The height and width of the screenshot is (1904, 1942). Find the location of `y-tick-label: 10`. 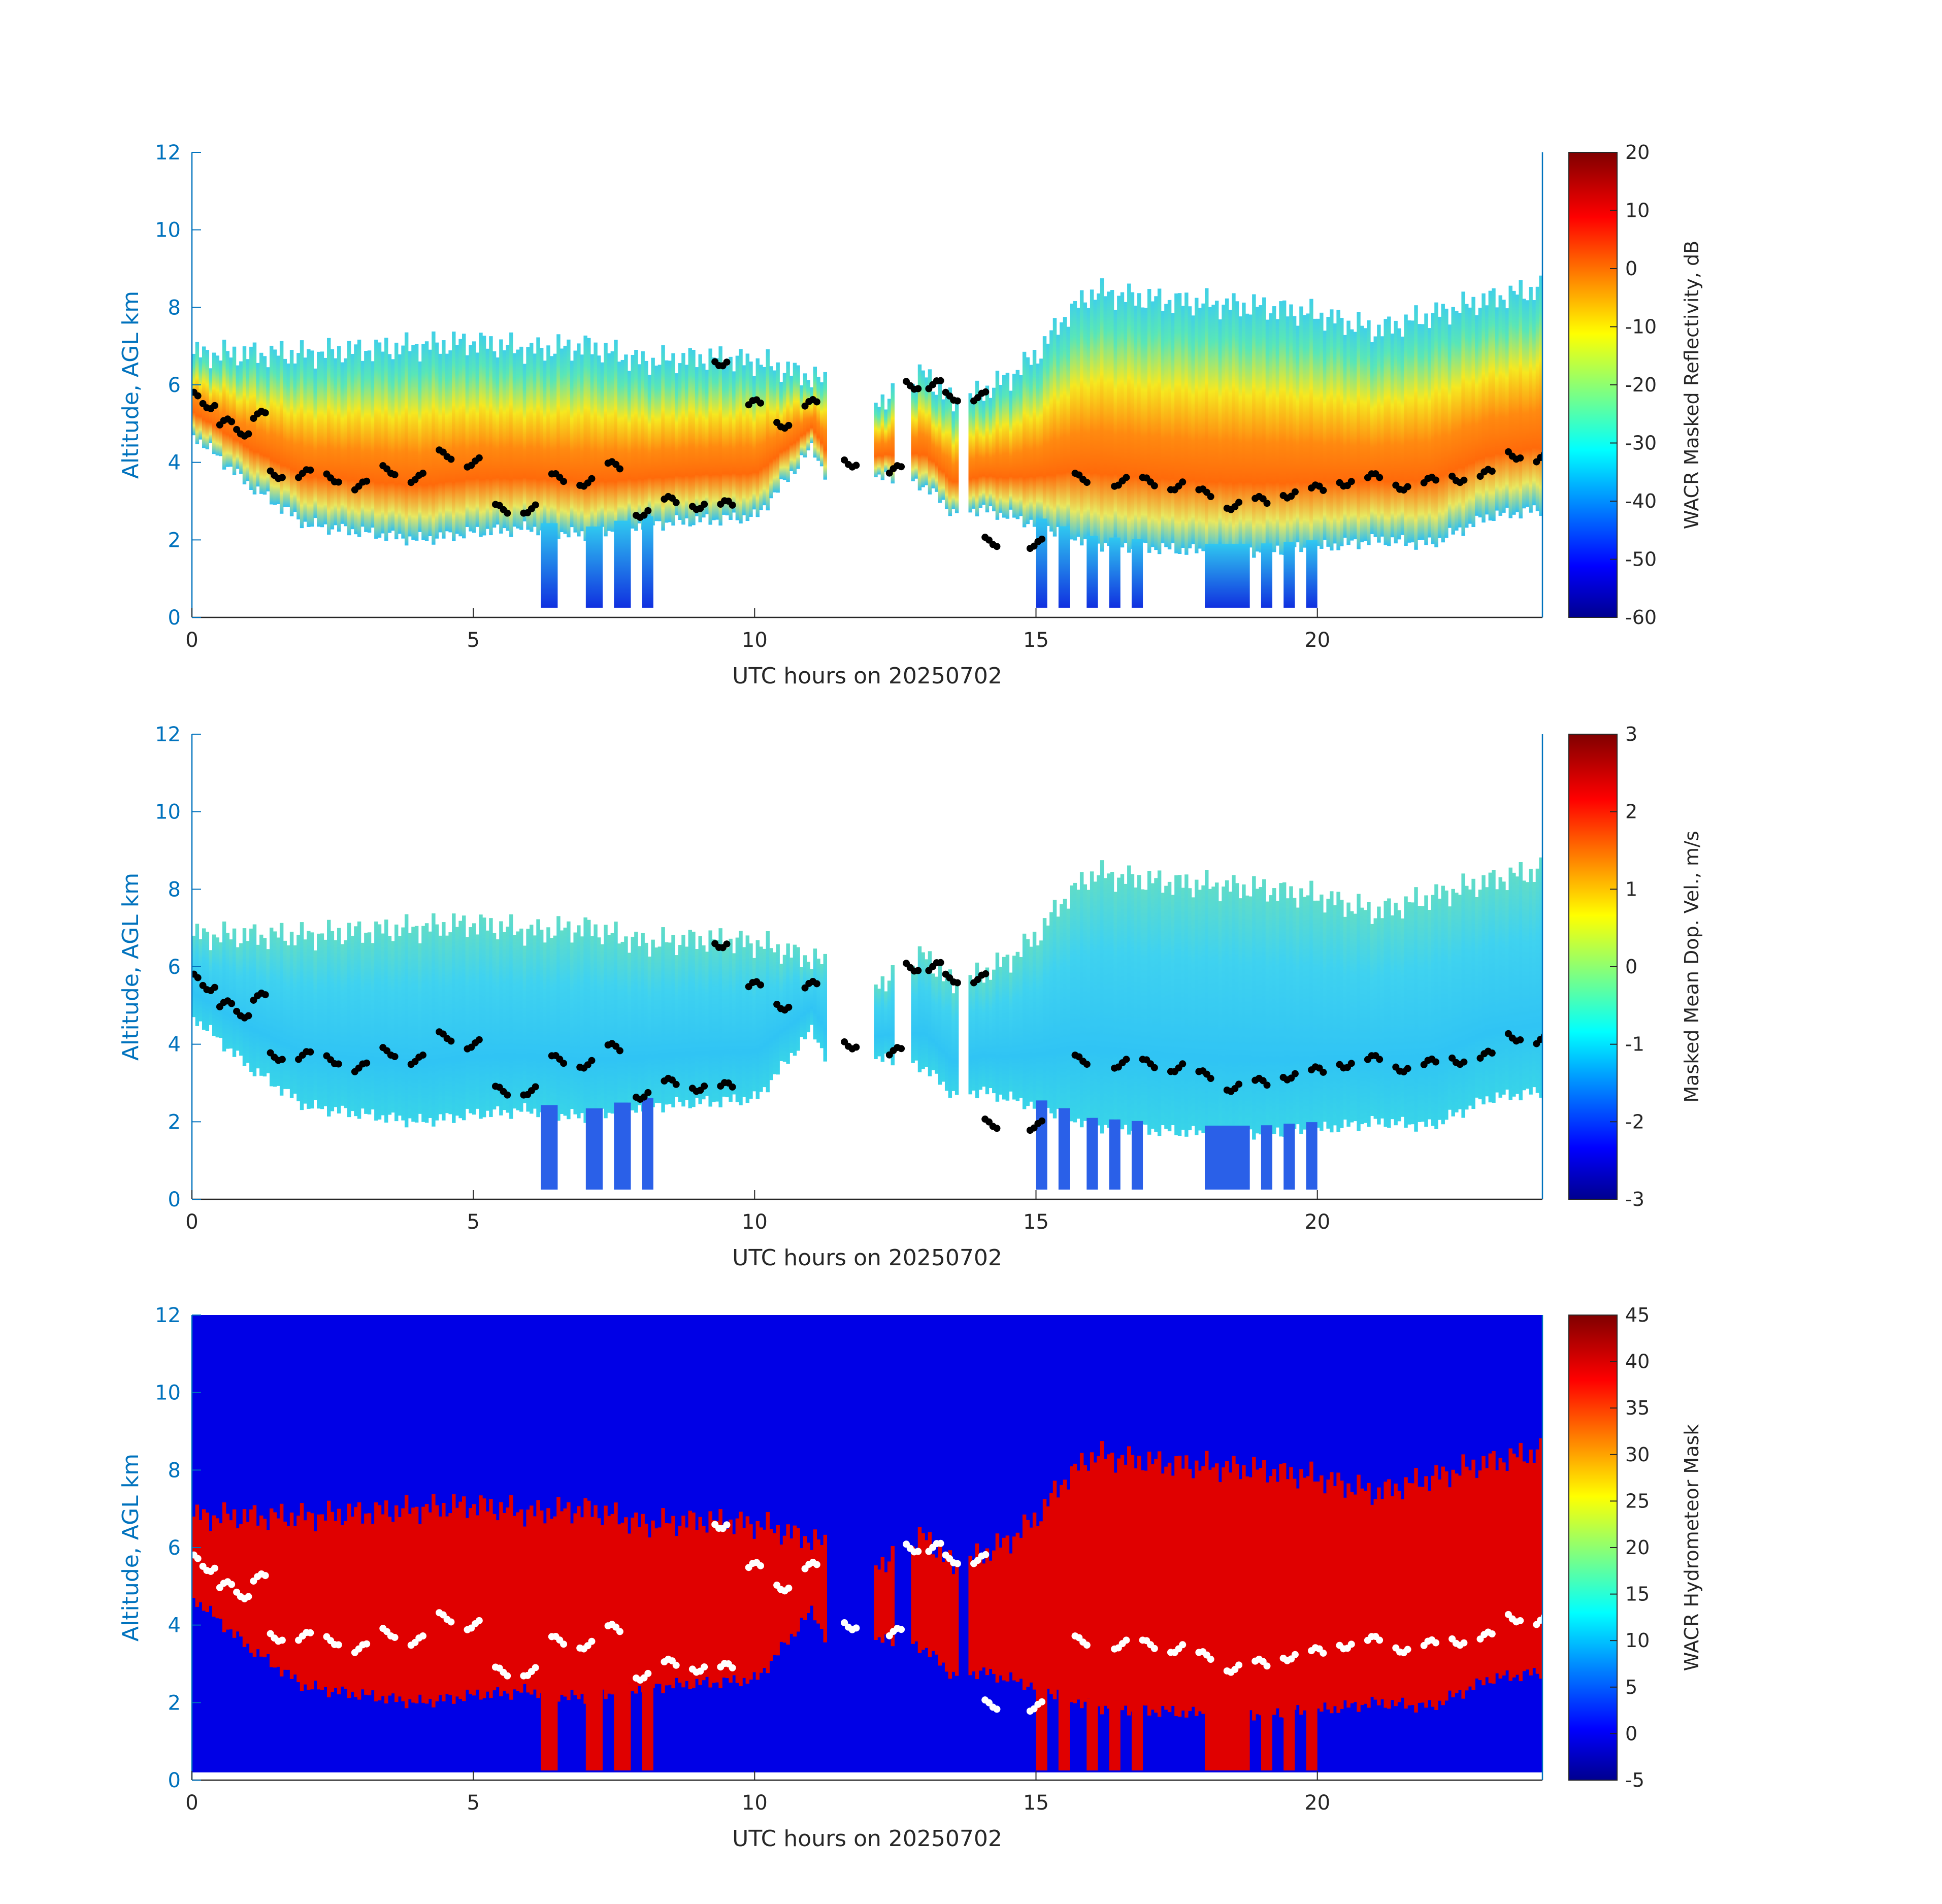

y-tick-label: 10 is located at coordinates (168, 231).